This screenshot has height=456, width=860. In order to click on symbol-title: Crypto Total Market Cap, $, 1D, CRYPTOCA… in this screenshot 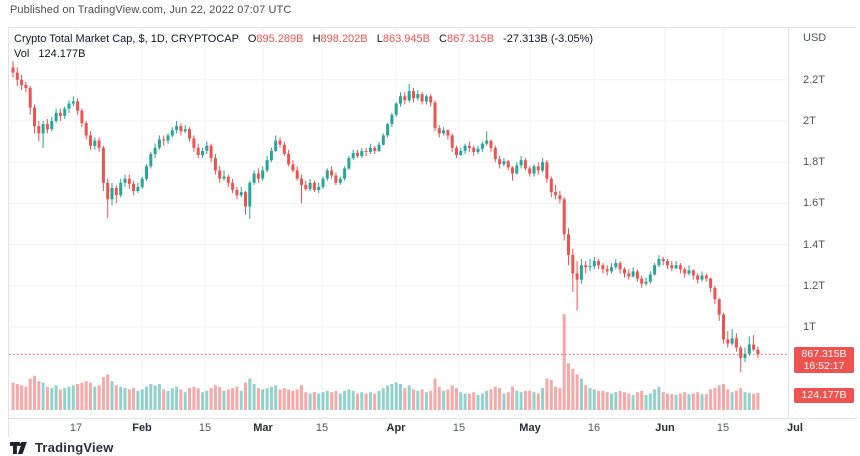, I will do `click(126, 39)`.